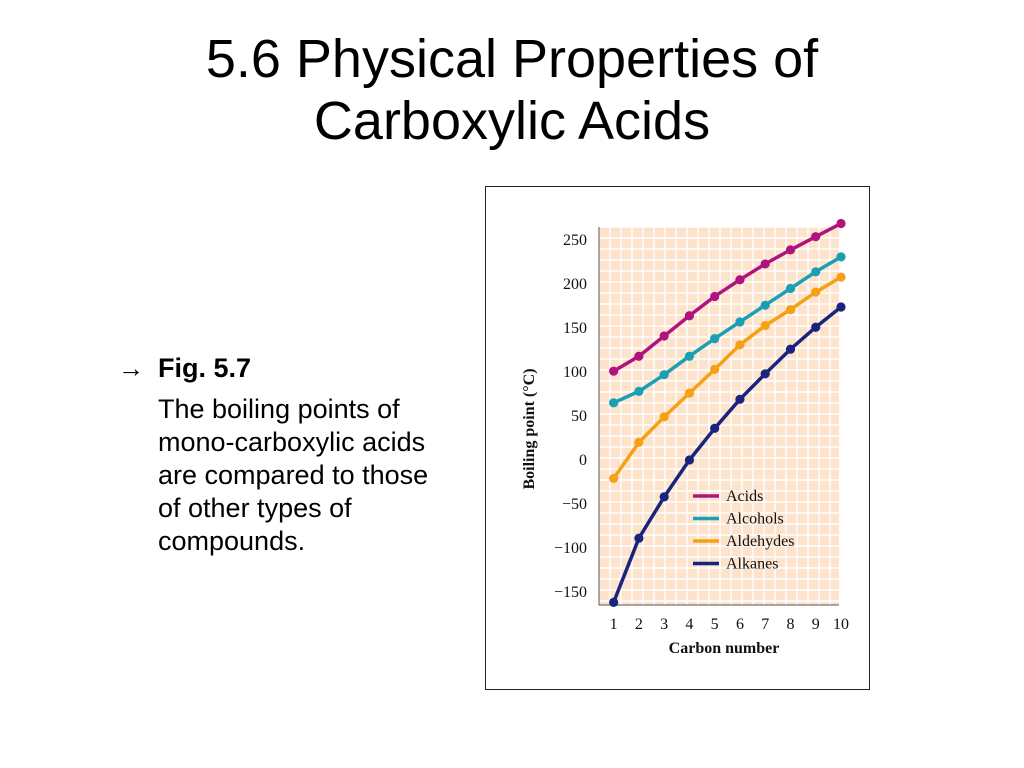 The image size is (1024, 768). I want to click on series-line-alkanes, so click(727, 454).